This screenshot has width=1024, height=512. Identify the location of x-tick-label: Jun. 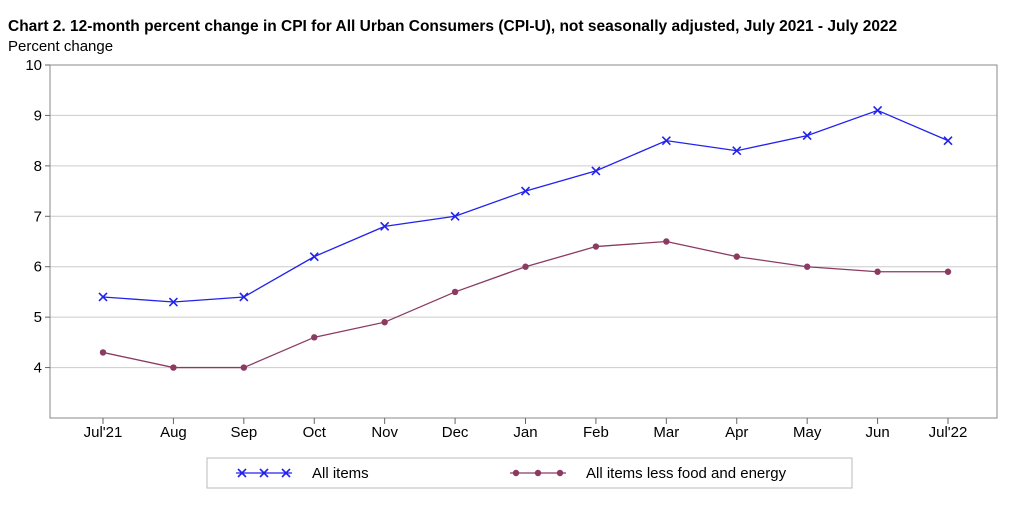
(877, 432).